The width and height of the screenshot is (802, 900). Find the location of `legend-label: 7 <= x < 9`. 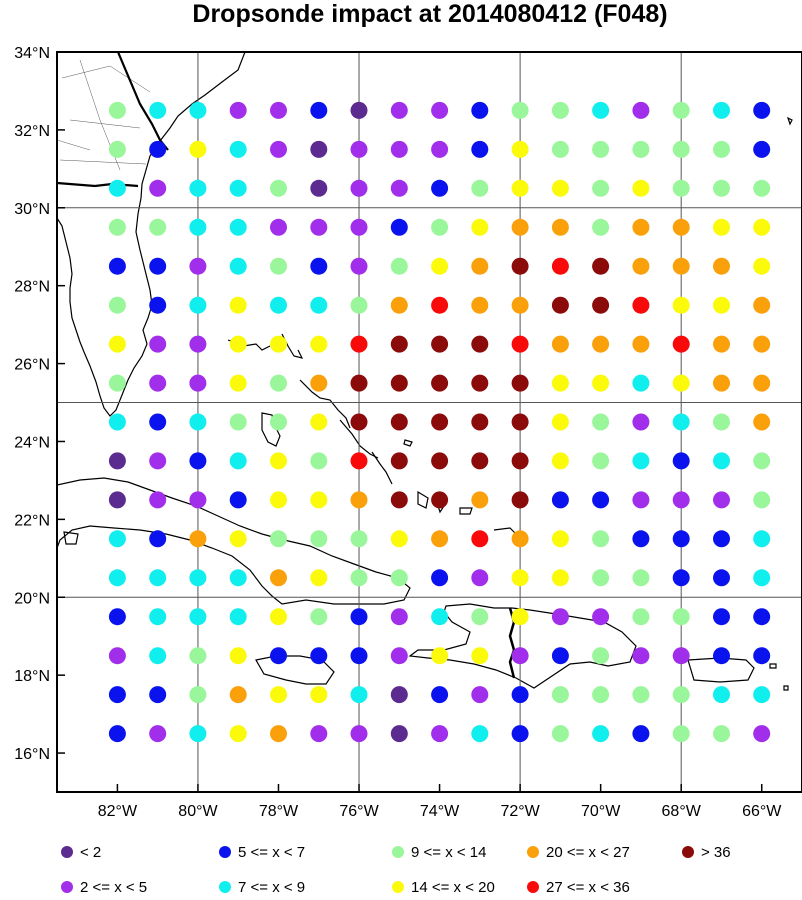

legend-label: 7 <= x < 9 is located at coordinates (271, 887).